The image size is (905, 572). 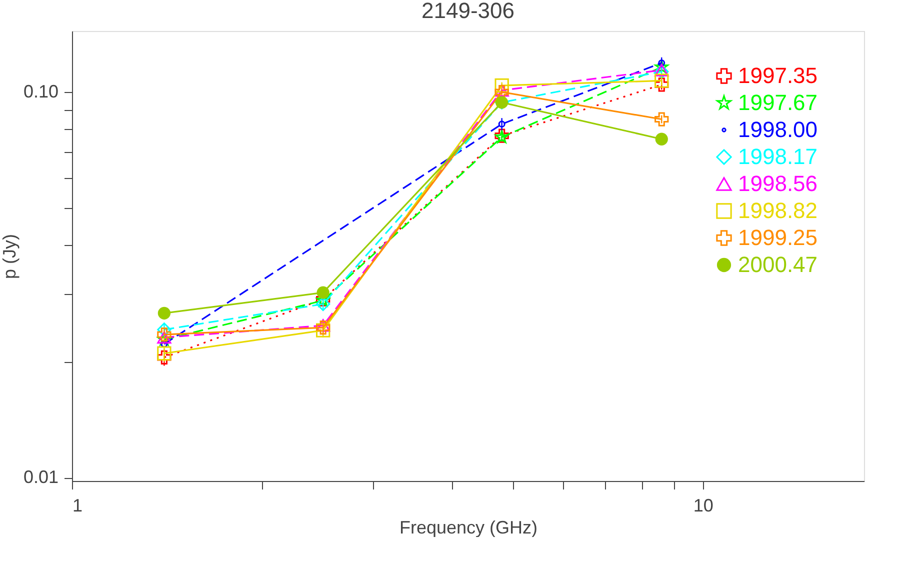 What do you see at coordinates (778, 237) in the screenshot?
I see `legend-label: 1999.25` at bounding box center [778, 237].